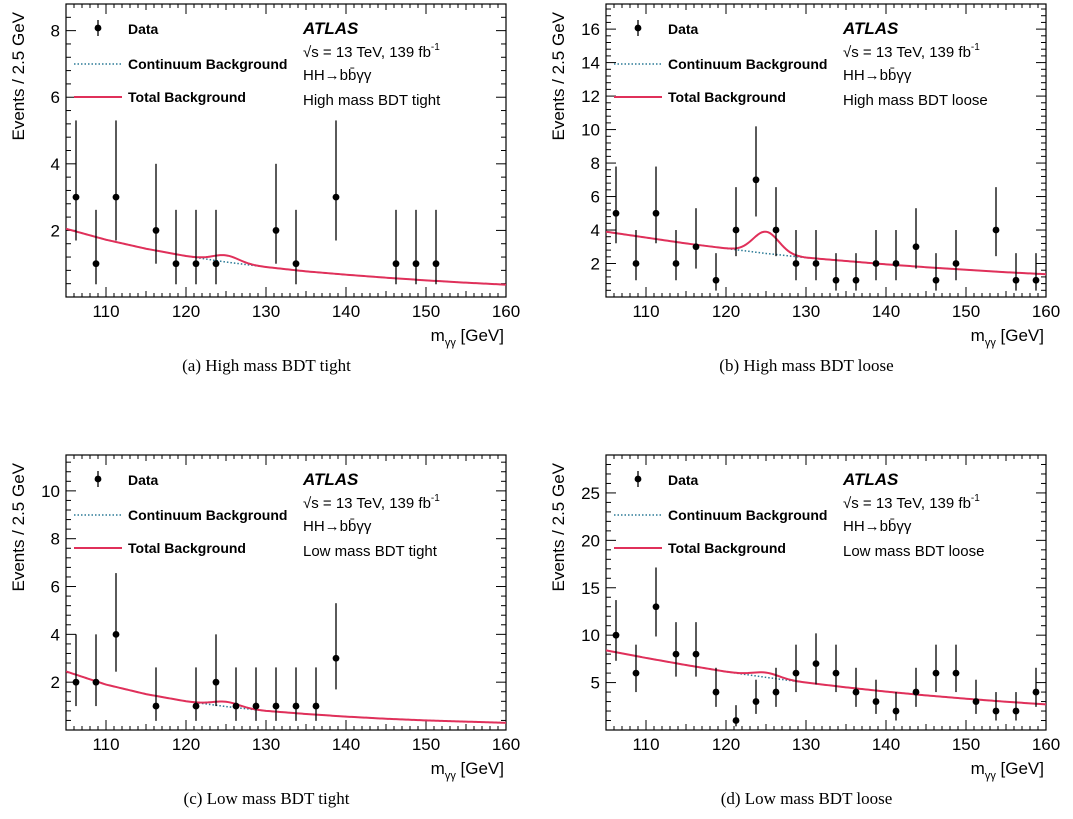 This screenshot has height=819, width=1073. Describe the element at coordinates (273, 591) in the screenshot. I see `y-axis: 2 4 6 8 10` at that location.